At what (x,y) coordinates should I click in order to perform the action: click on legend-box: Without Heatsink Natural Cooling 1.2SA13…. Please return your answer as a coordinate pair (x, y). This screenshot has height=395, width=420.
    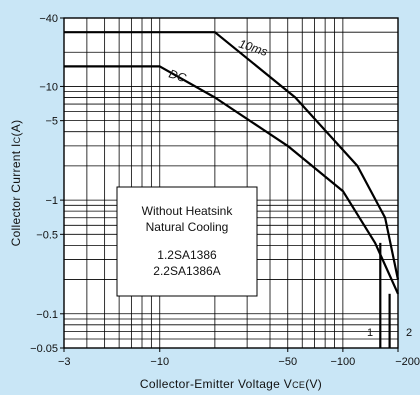
    Looking at the image, I should click on (187, 241).